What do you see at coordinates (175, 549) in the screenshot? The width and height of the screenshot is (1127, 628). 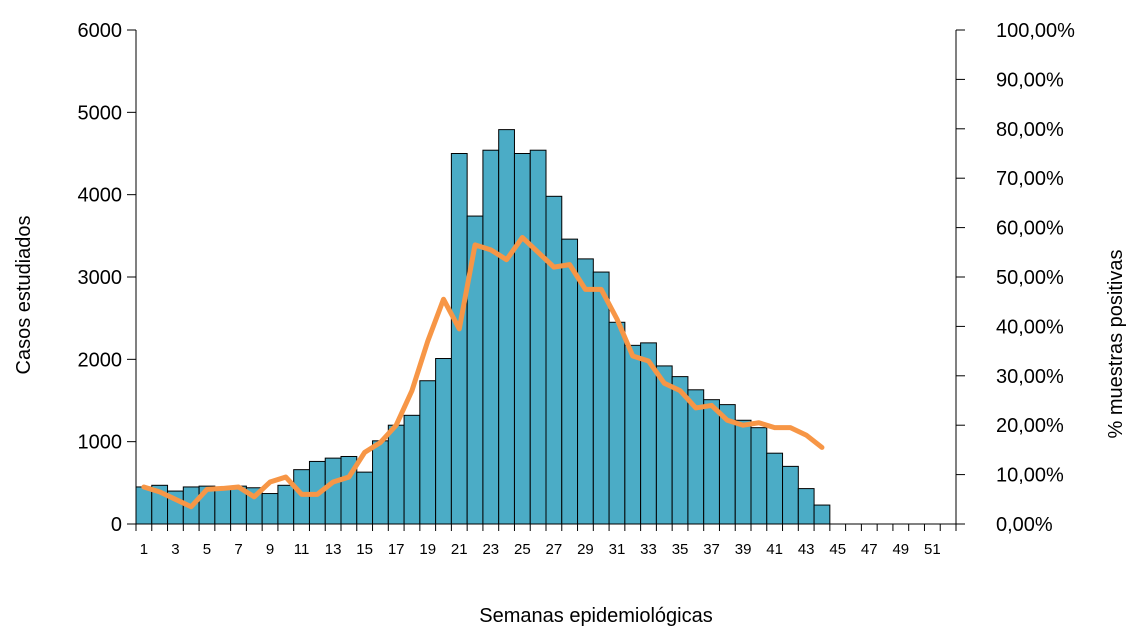 I see `x-tick-label: 3` at bounding box center [175, 549].